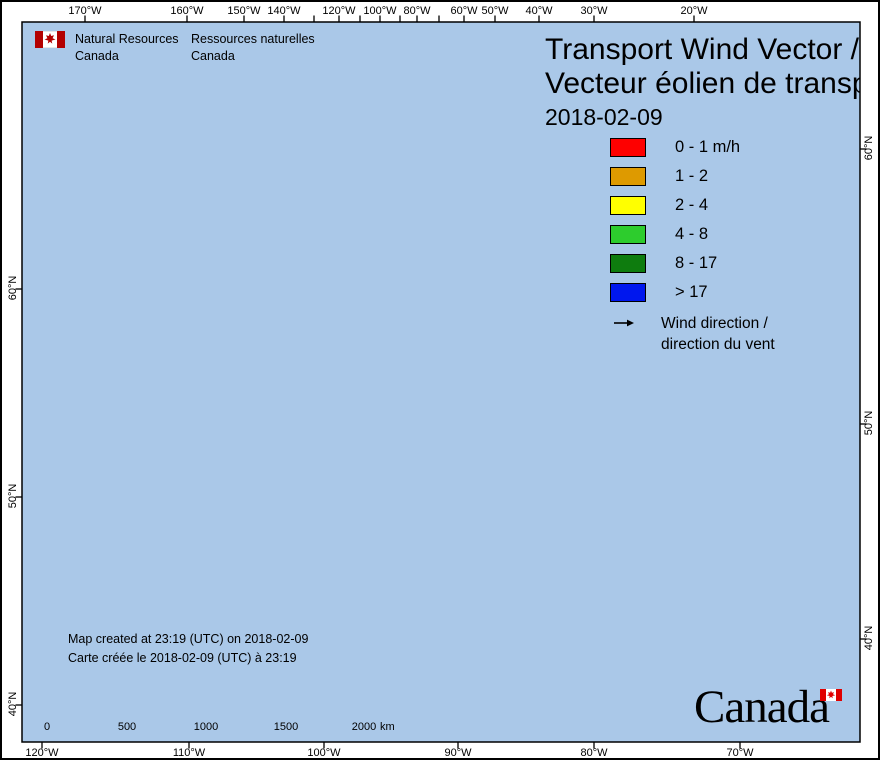  What do you see at coordinates (364, 727) in the screenshot?
I see `scalebar-tick-label: 2000` at bounding box center [364, 727].